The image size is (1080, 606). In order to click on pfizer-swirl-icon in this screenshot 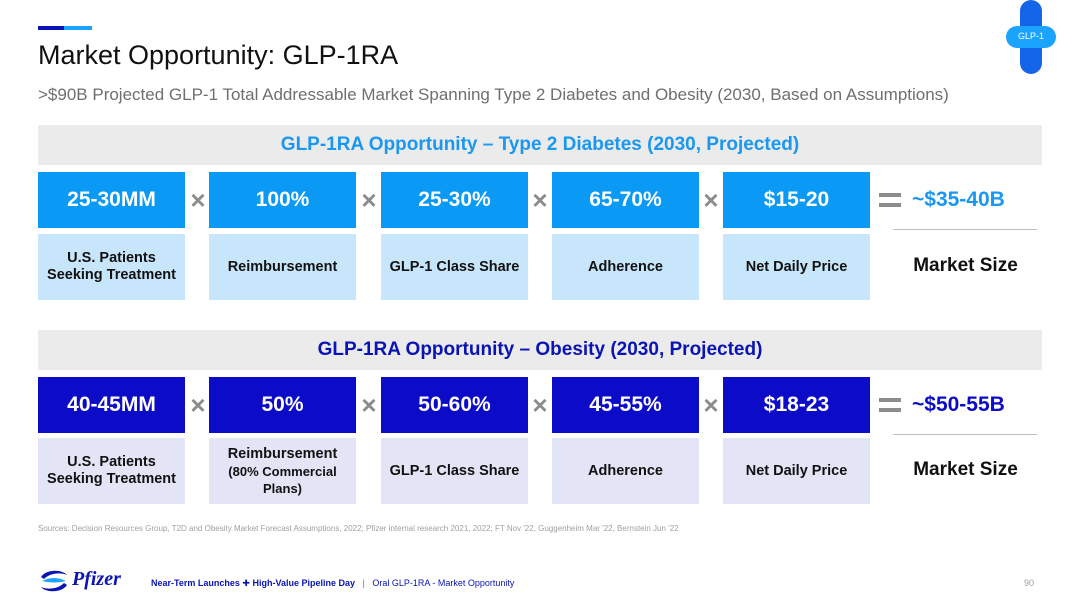, I will do `click(54, 581)`.